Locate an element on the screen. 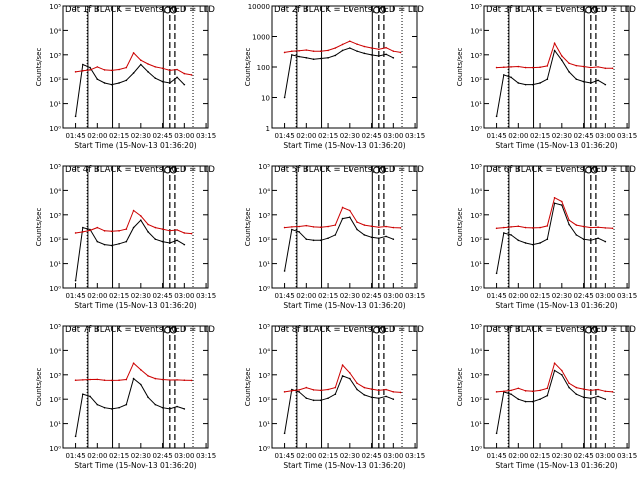 Image resolution: width=640 pixels, height=484 pixels. x-axis-title: Start Time (15-Nov-13 01:36:20) is located at coordinates (135, 465).